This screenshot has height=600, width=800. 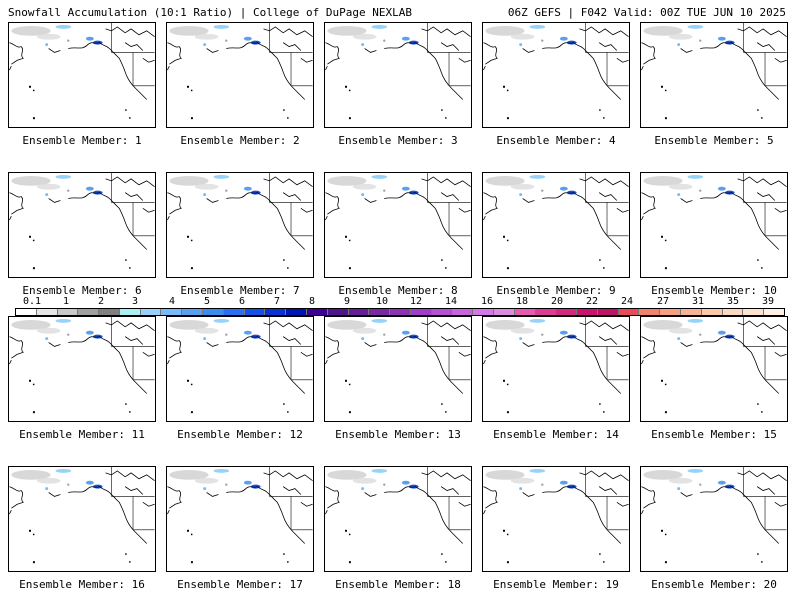 I want to click on colorbar-tick-label: 10, so click(x=382, y=301).